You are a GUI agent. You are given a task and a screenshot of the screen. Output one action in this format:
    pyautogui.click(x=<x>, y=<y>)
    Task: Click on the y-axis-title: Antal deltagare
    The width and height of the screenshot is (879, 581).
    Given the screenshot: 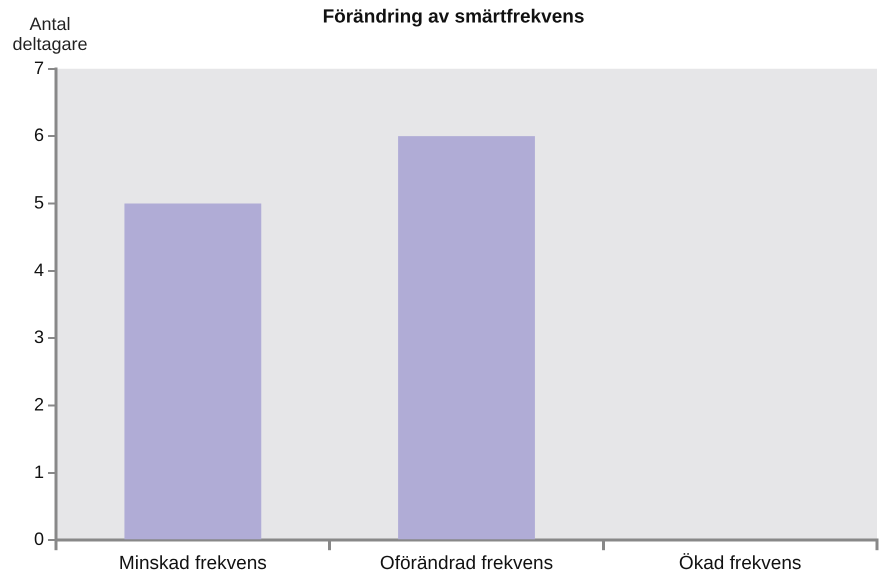 What is the action you would take?
    pyautogui.click(x=50, y=34)
    